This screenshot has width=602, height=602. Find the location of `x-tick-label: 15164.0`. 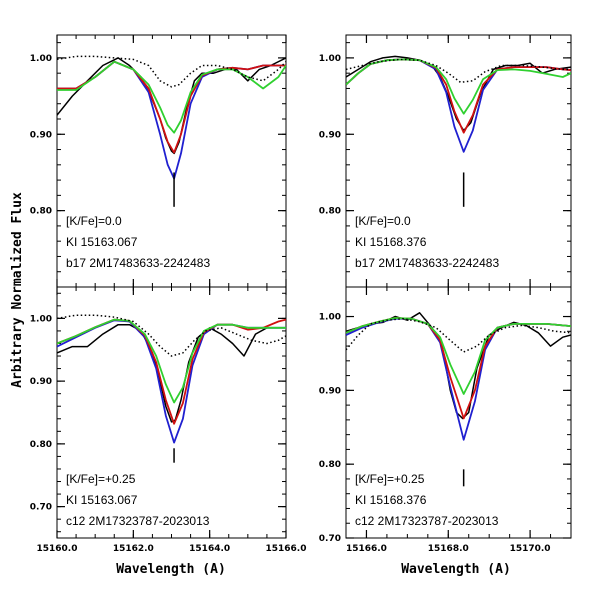

x-tick-label: 15164.0 is located at coordinates (209, 549).